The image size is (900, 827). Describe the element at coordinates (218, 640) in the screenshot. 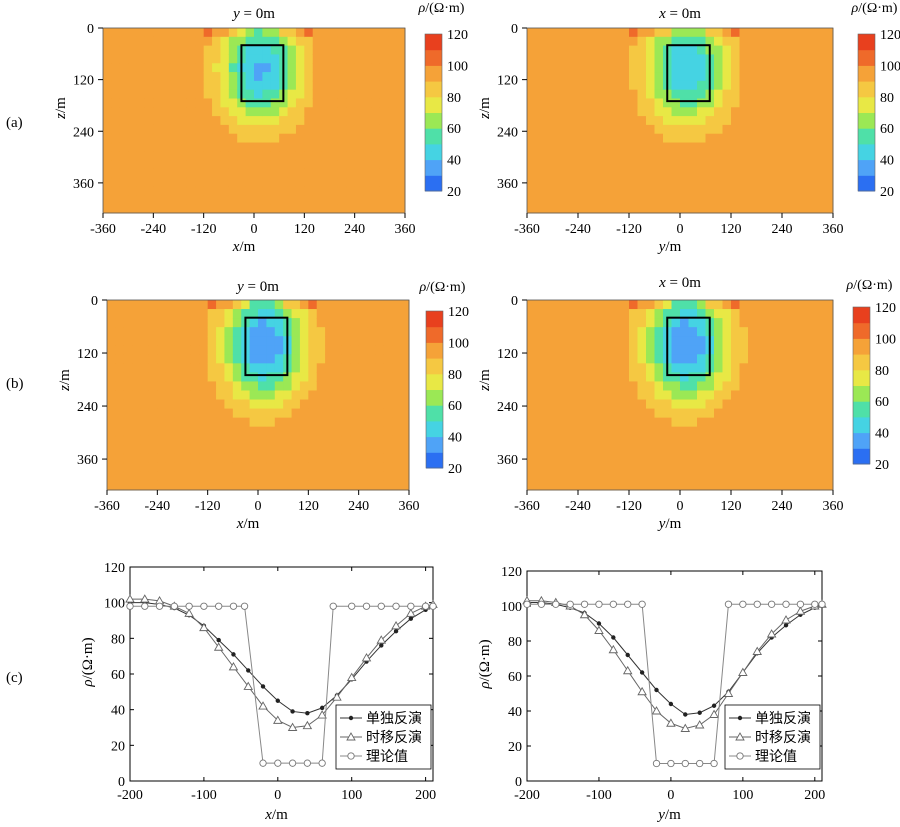

I see `marker-dot` at that location.